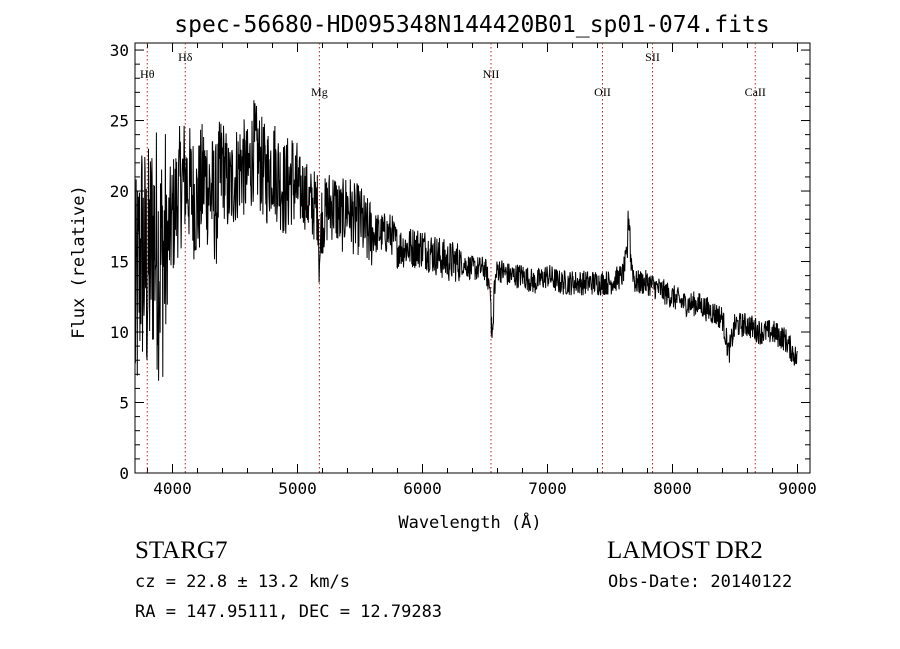  Describe the element at coordinates (185, 57) in the screenshot. I see `spectral-line-label: Hδ` at that location.